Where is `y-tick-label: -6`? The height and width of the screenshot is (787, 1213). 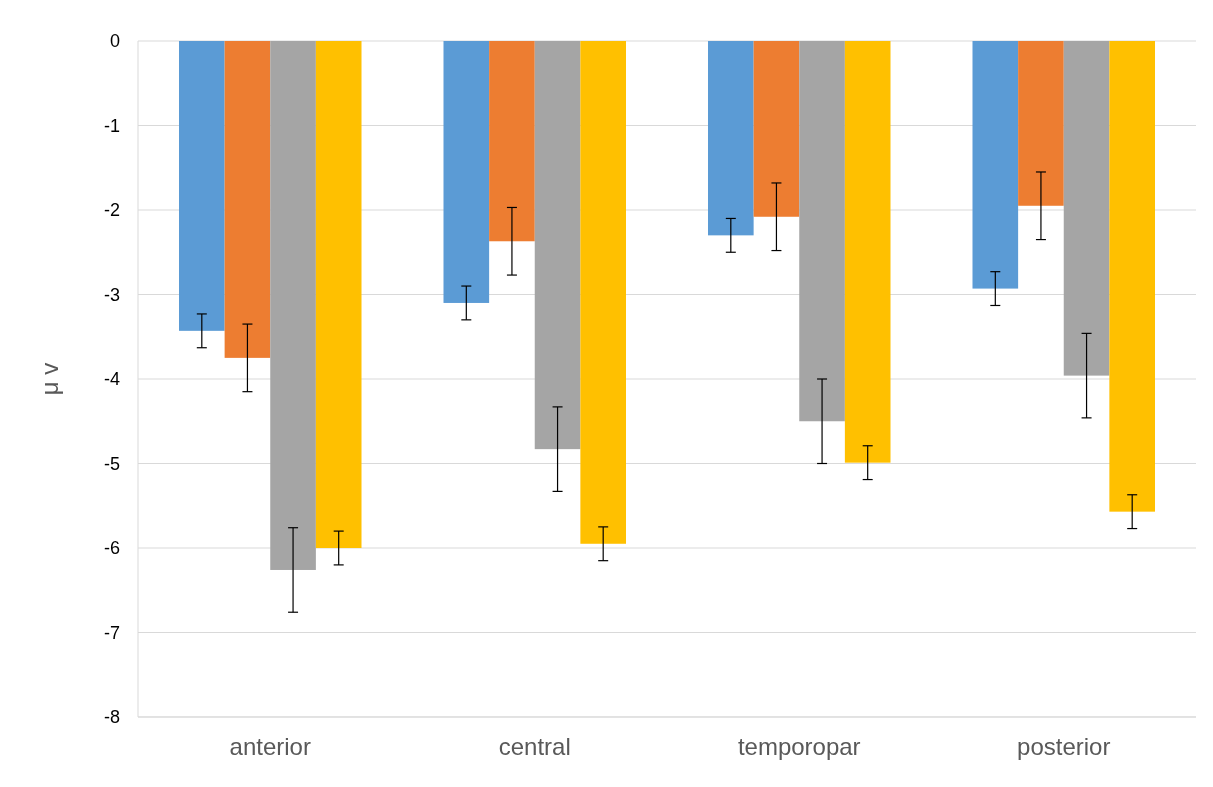 y-tick-label: -6 is located at coordinates (111, 548).